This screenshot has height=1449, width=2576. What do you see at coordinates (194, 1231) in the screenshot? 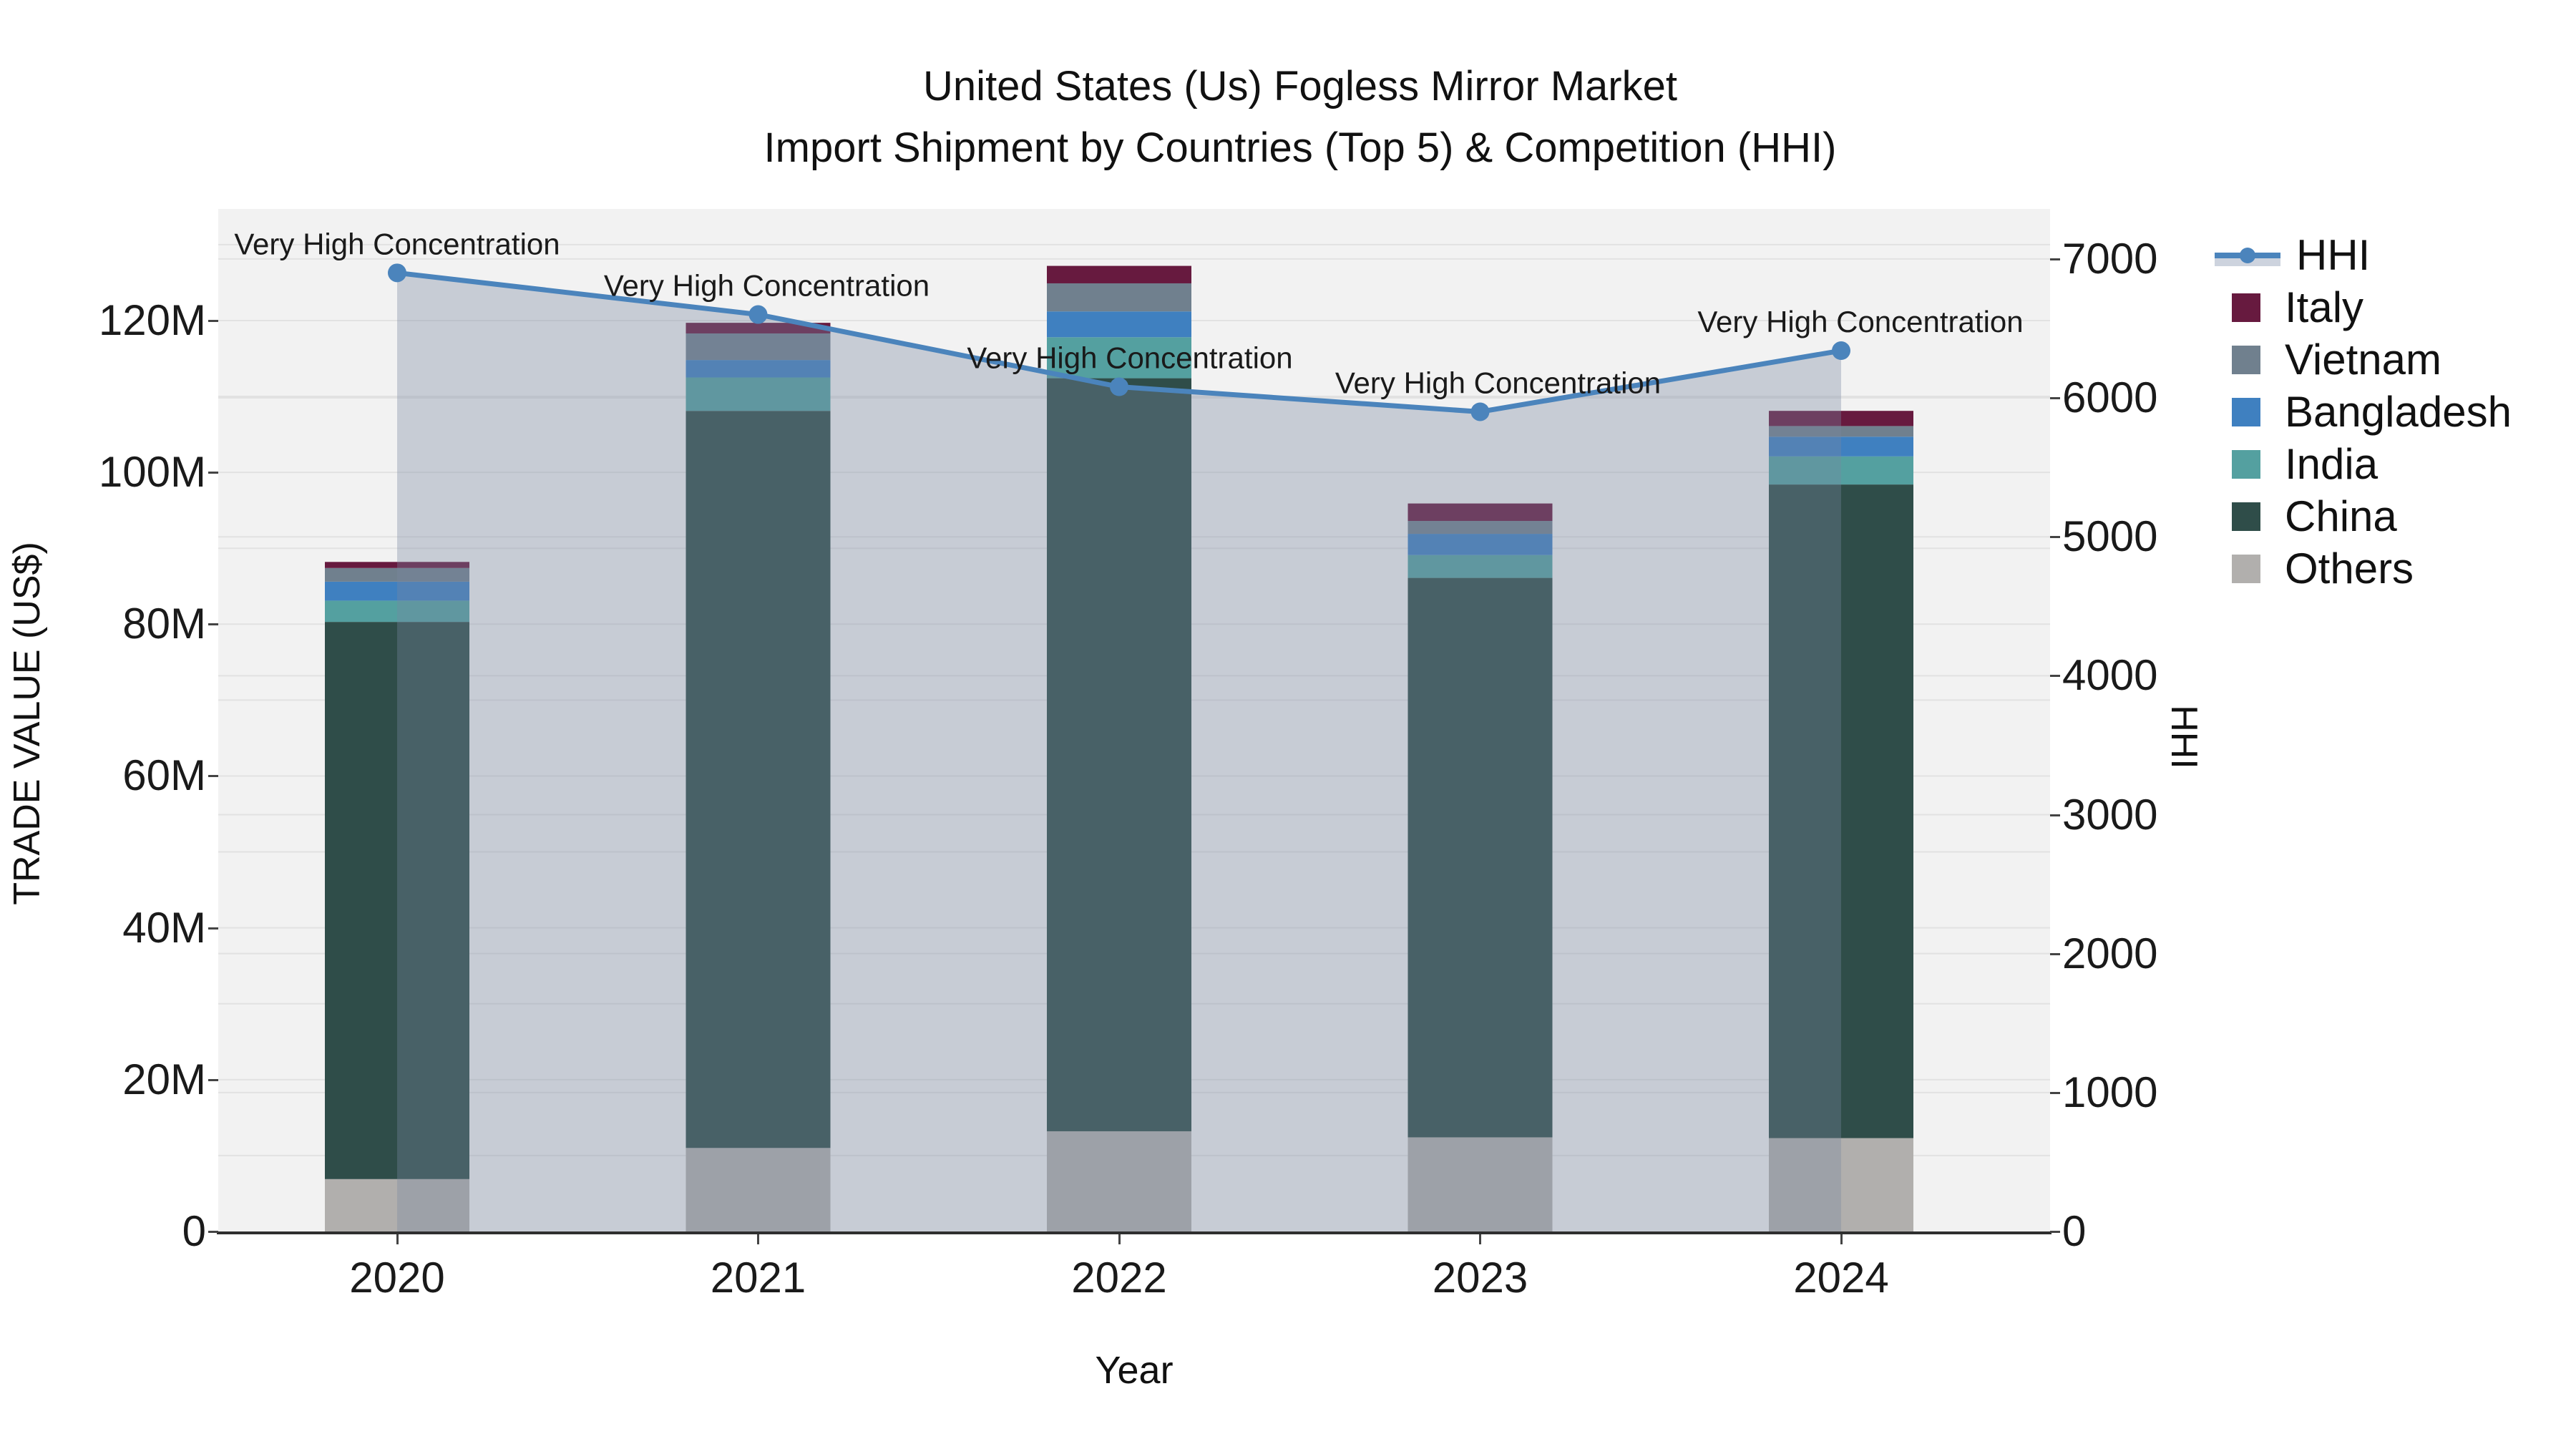
I see `left-axis-tick-label: 0` at bounding box center [194, 1231].